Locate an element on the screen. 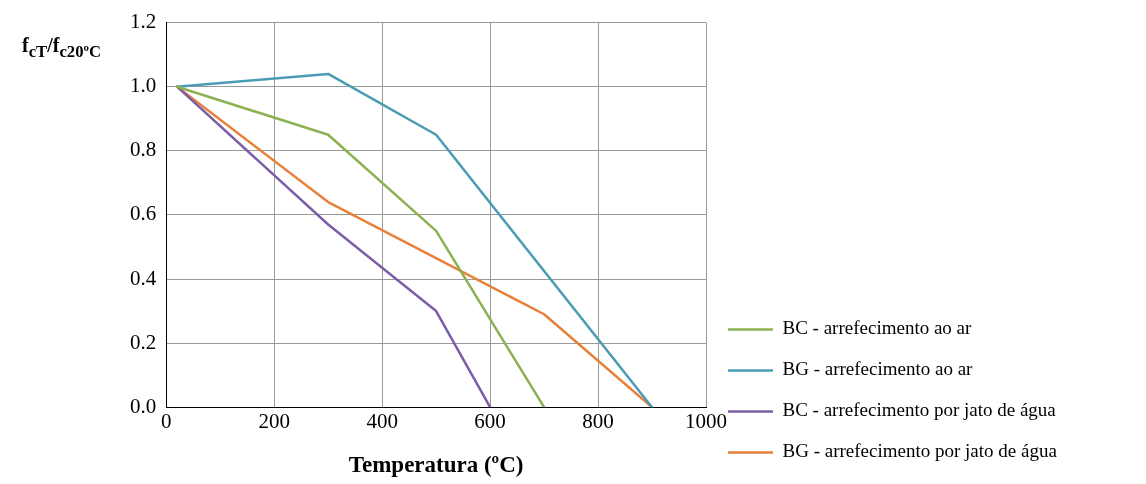 The image size is (1146, 484). y-tick-label: 0.6 is located at coordinates (143, 213).